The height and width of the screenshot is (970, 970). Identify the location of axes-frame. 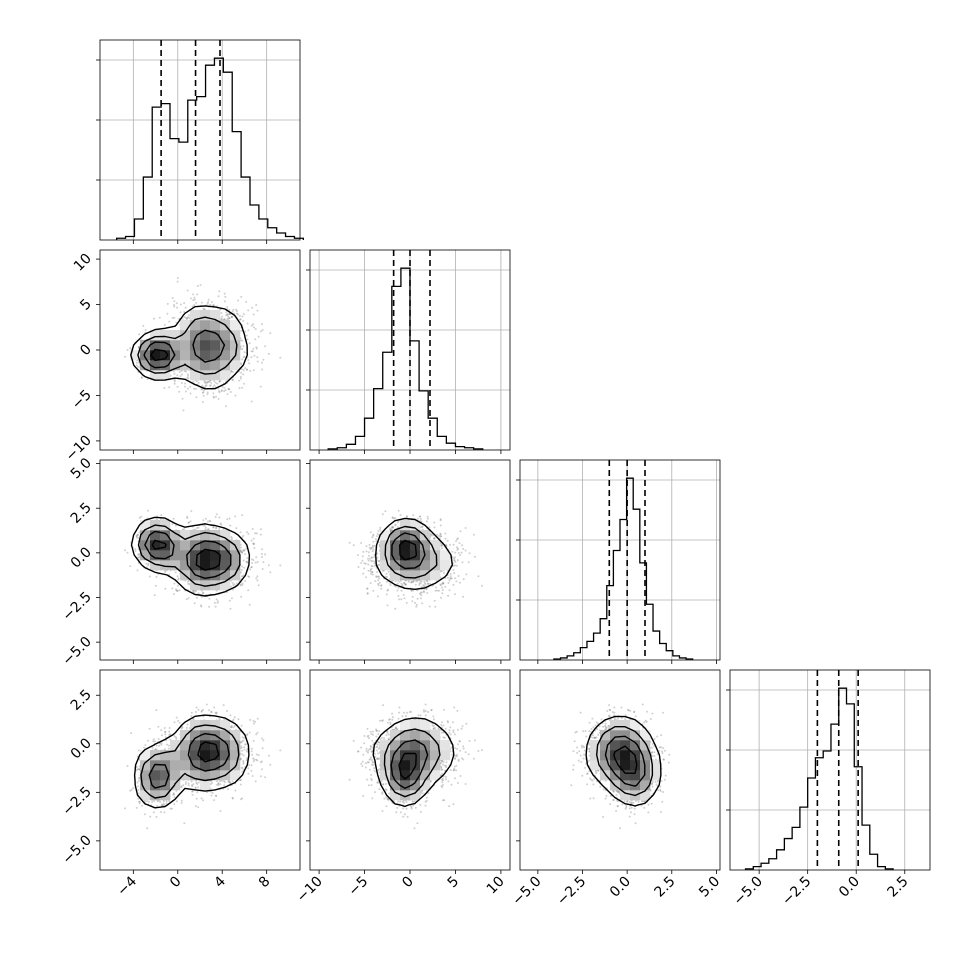
(620, 560).